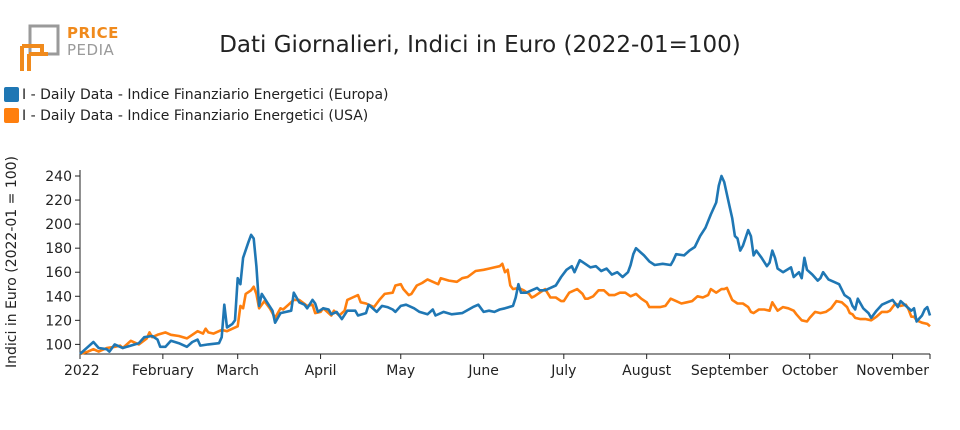 The width and height of the screenshot is (960, 430). I want to click on pricepedia-logo: PRICE PEDIA, so click(75, 49).